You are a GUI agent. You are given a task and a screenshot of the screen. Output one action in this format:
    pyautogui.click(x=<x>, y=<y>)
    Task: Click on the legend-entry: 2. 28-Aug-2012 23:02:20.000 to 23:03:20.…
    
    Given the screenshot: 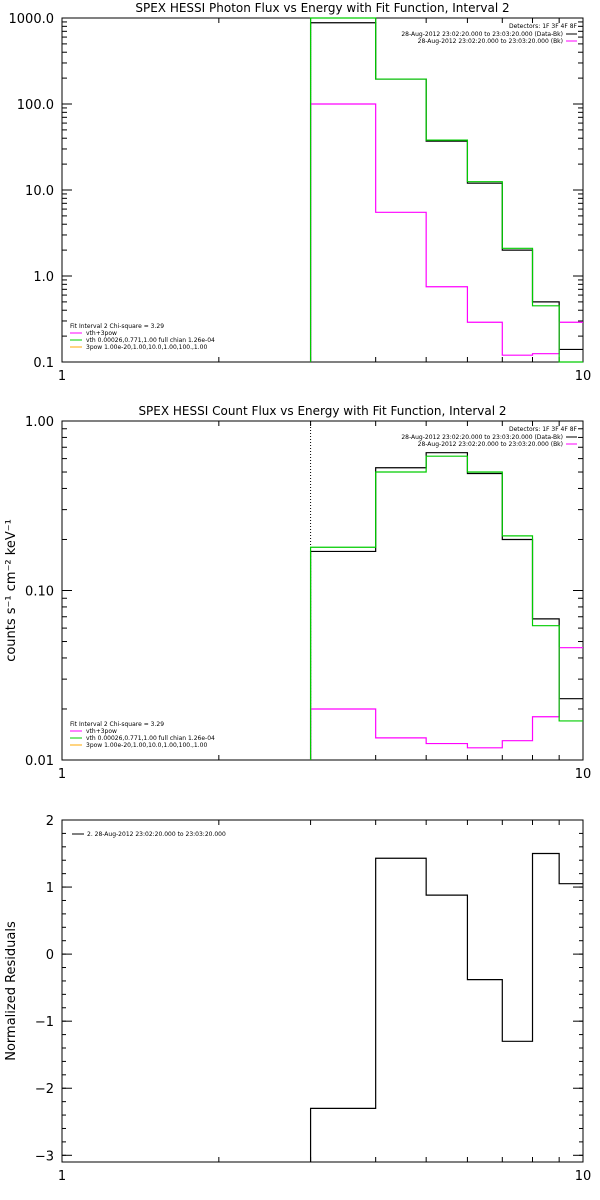 What is the action you would take?
    pyautogui.click(x=156, y=834)
    